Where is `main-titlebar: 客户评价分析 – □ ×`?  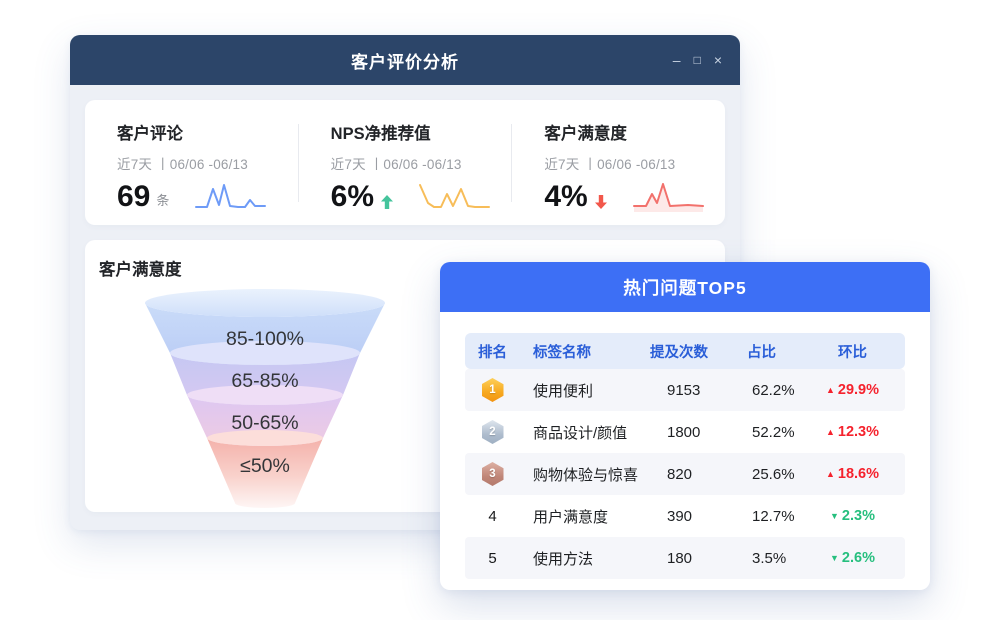
main-titlebar: 客户评价分析 – □ × is located at coordinates (405, 60).